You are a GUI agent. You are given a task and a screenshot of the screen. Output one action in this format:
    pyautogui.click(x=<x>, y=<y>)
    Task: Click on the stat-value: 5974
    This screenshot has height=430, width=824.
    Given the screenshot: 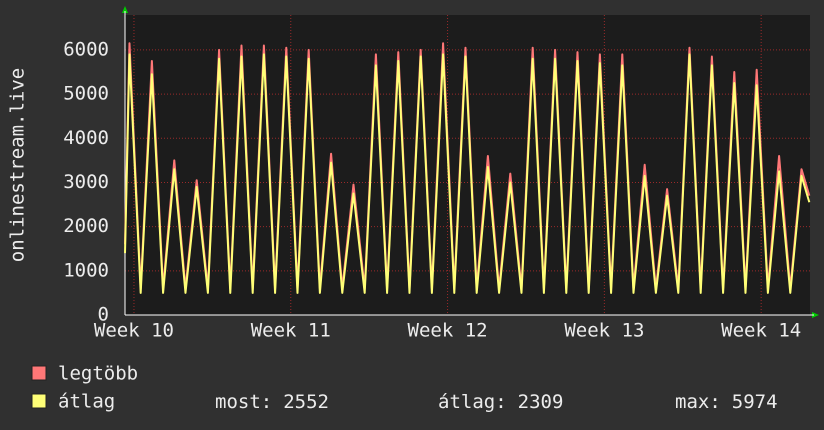 What is the action you would take?
    pyautogui.click(x=755, y=402)
    